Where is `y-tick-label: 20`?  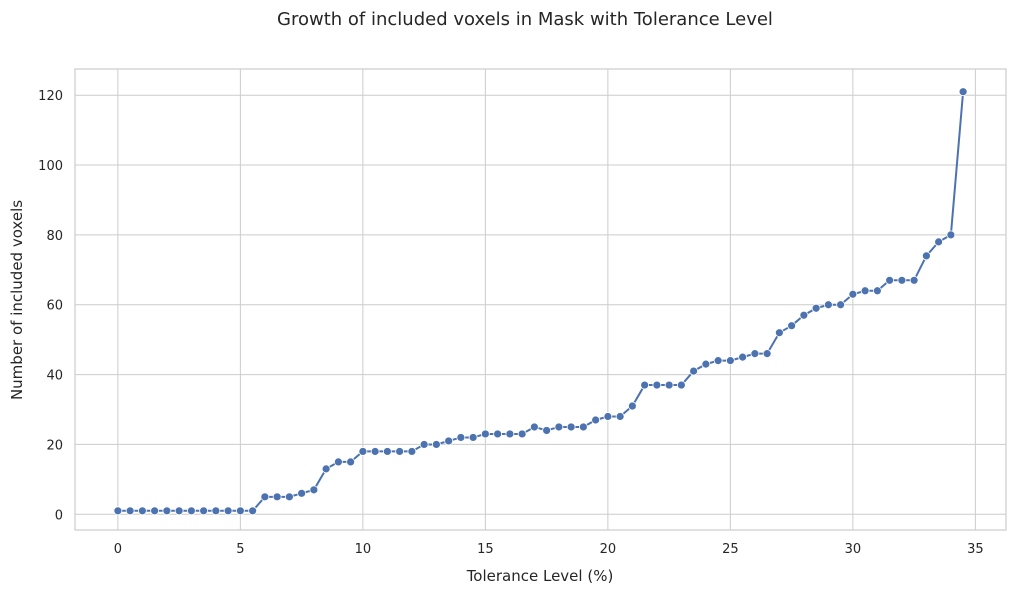 y-tick-label: 20 is located at coordinates (54, 445).